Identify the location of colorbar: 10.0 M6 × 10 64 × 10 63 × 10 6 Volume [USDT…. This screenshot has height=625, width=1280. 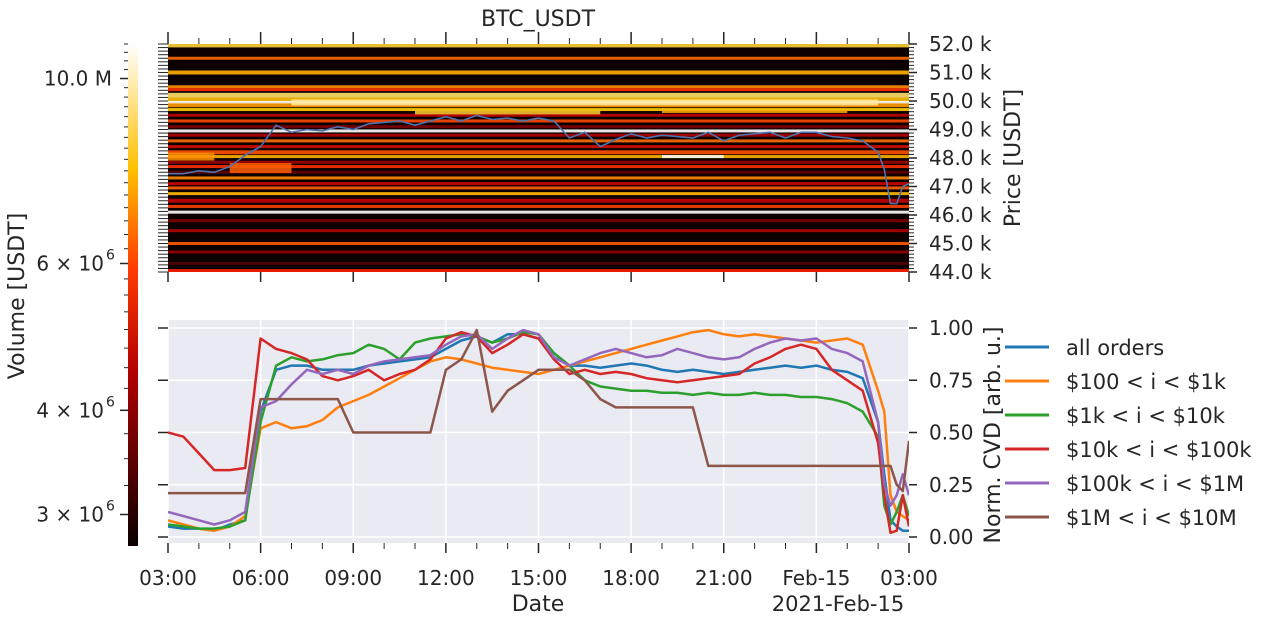
(71, 294).